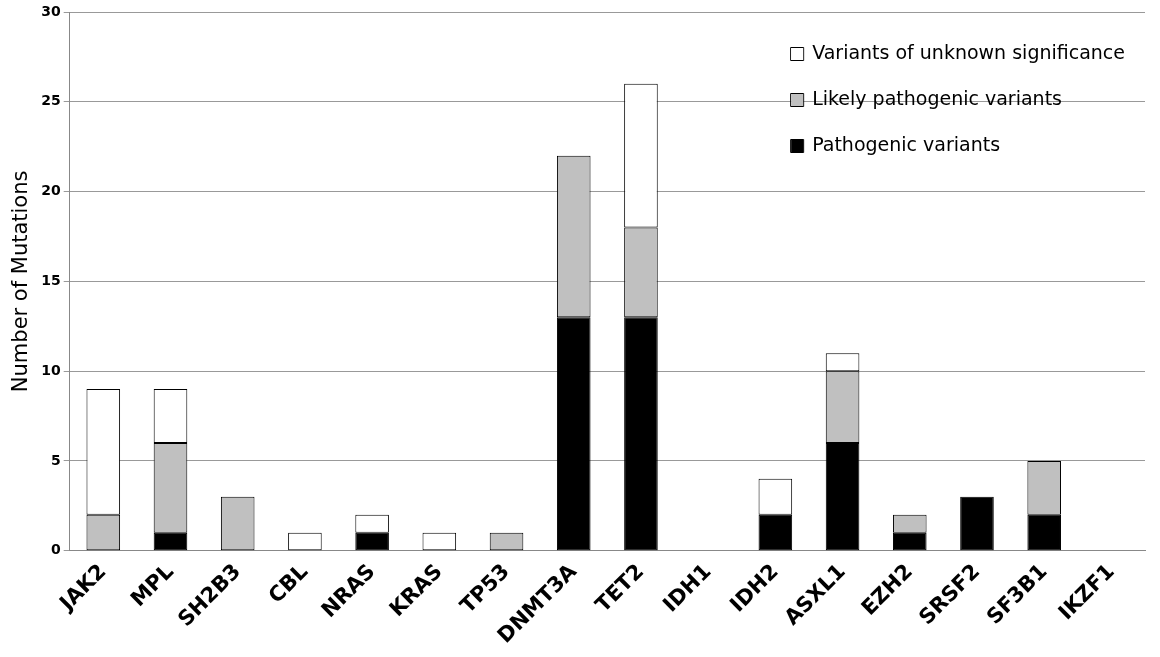  What do you see at coordinates (51, 100) in the screenshot?
I see `y-tick-label: 25` at bounding box center [51, 100].